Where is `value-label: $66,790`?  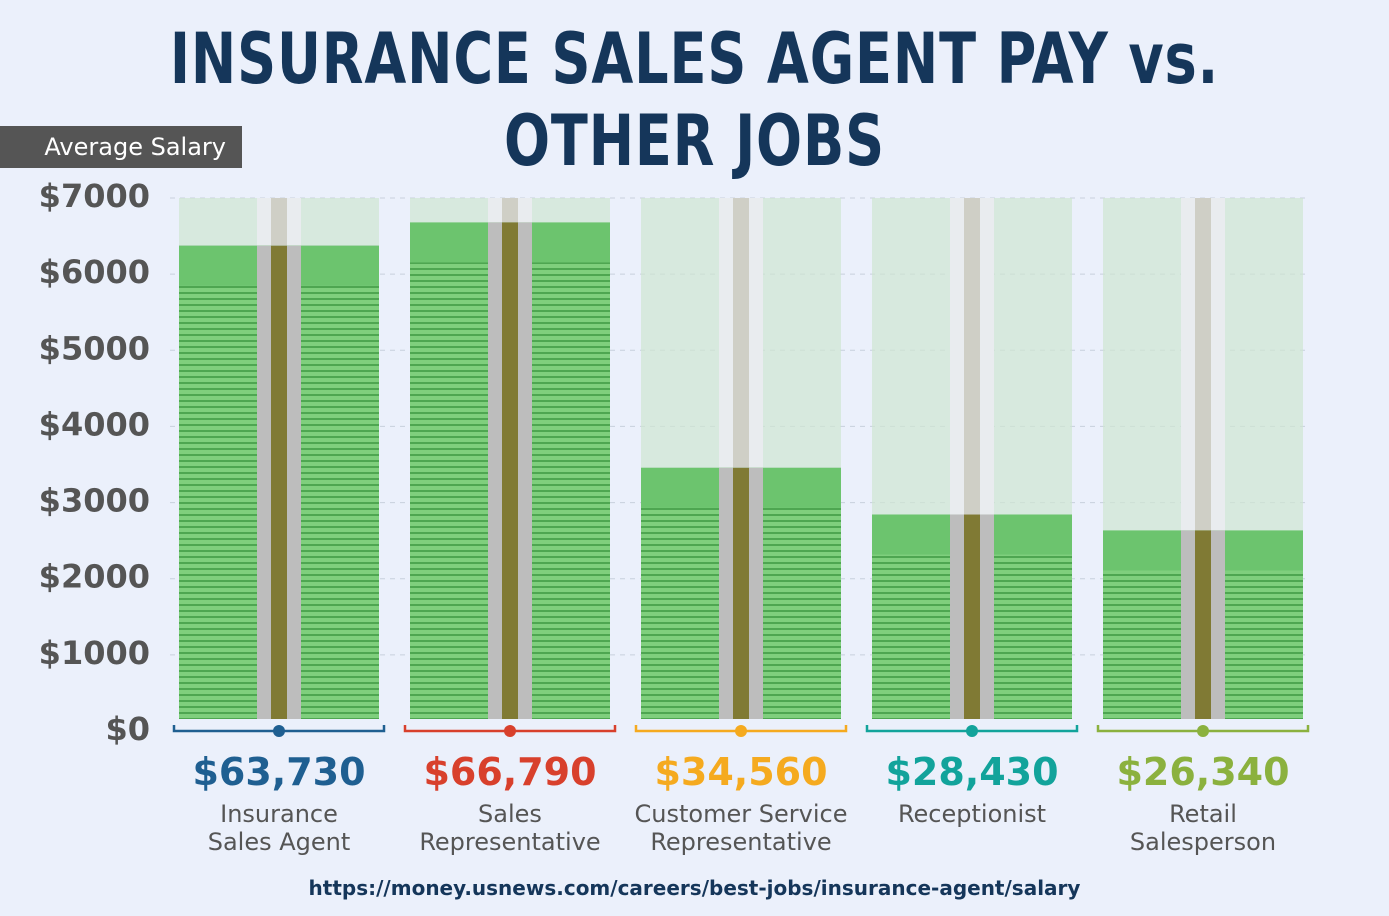
value-label: $66,790 is located at coordinates (510, 772).